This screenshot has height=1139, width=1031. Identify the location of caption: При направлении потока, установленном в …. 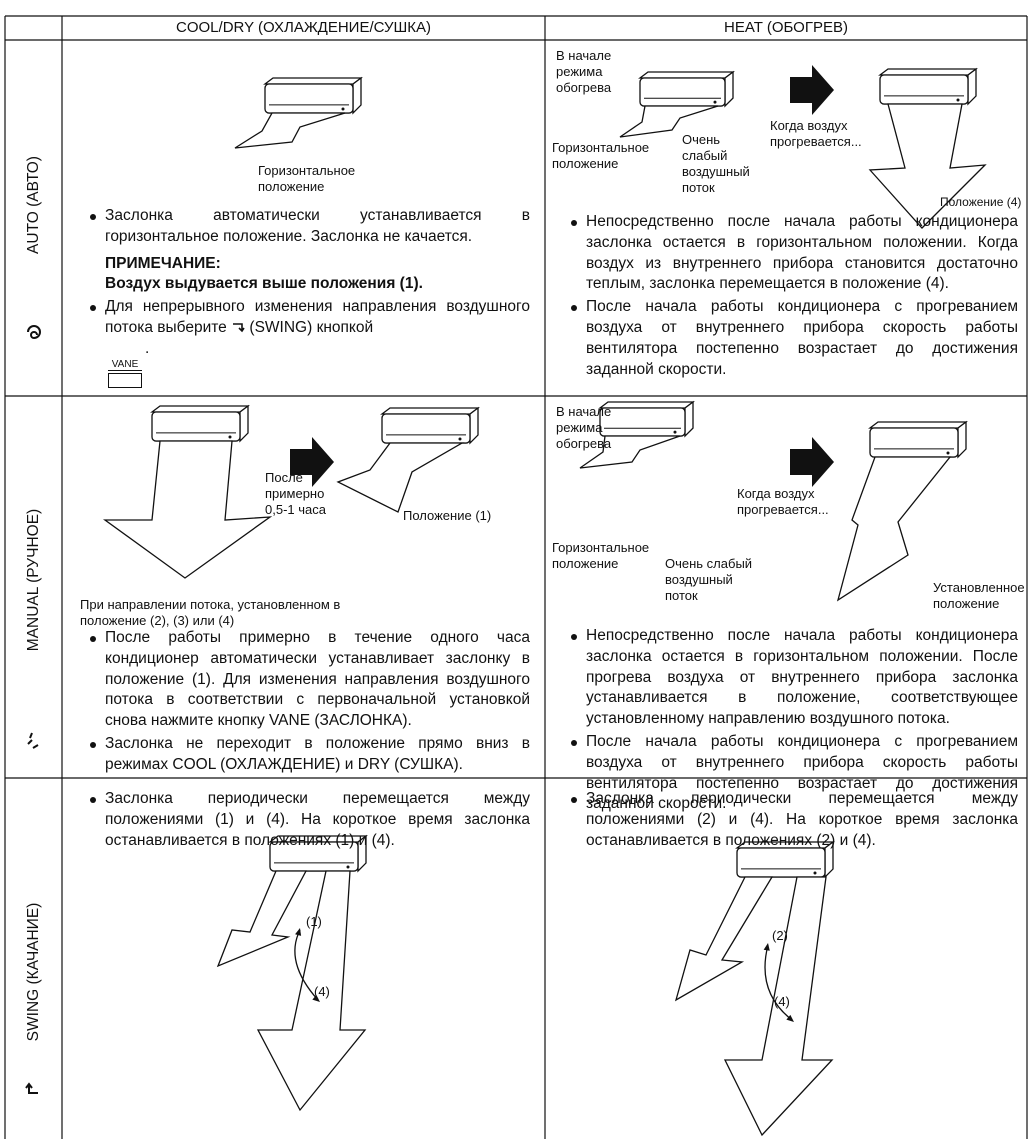
(210, 612).